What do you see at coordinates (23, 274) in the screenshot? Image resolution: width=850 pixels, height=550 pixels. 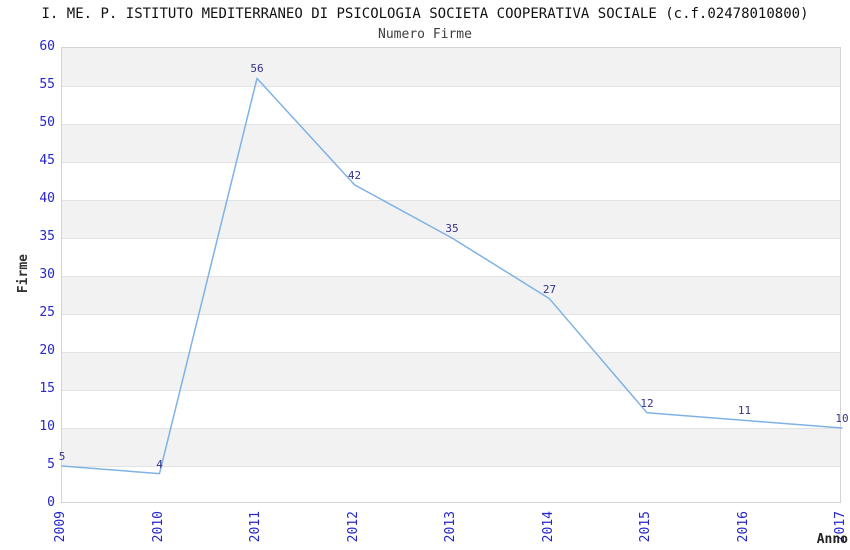 I see `y-axis-title: Firme` at bounding box center [23, 274].